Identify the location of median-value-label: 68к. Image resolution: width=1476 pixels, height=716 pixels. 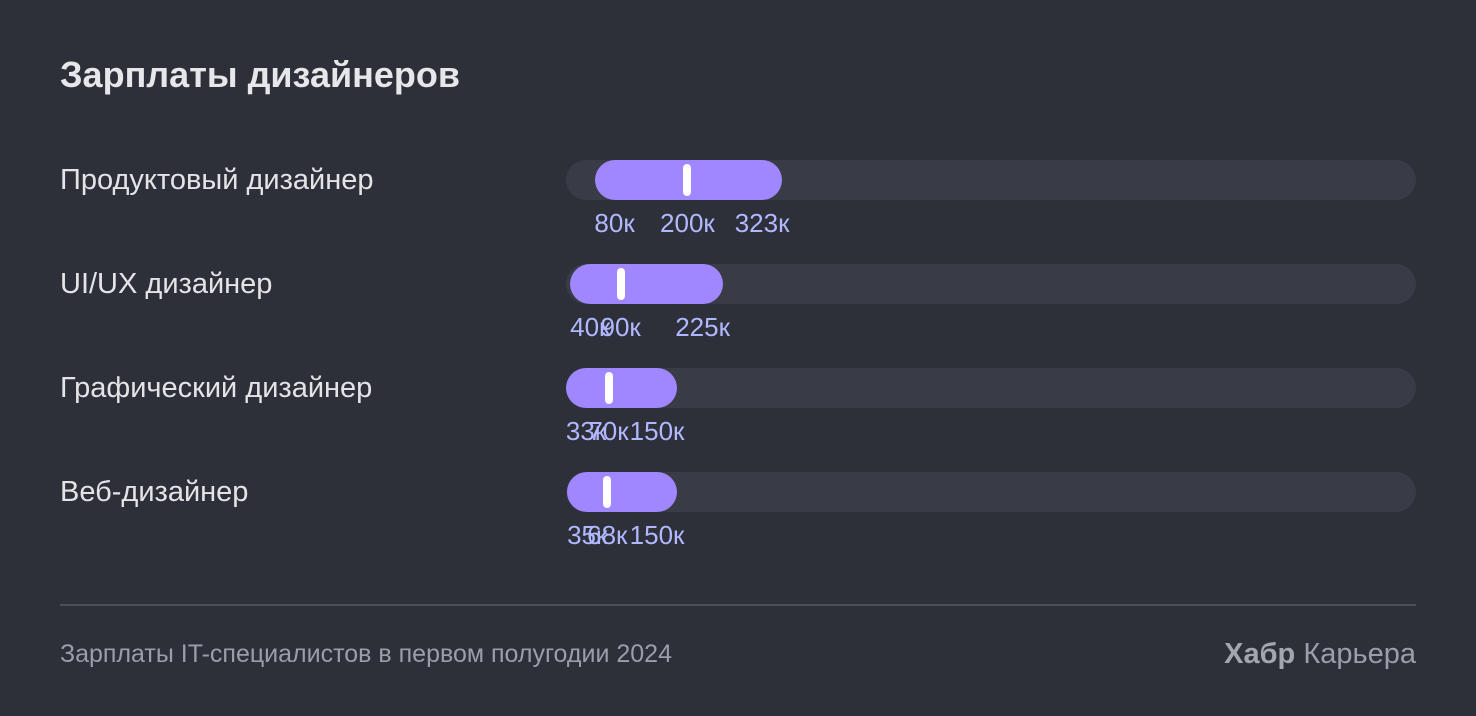
(607, 535).